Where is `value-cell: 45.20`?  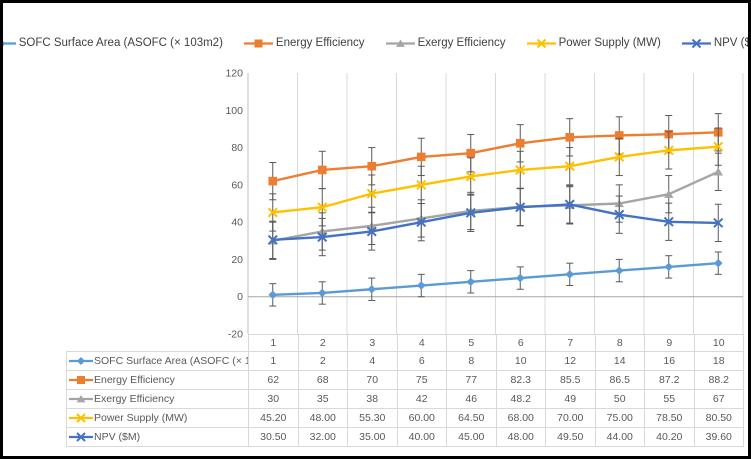
value-cell: 45.20 is located at coordinates (273, 418).